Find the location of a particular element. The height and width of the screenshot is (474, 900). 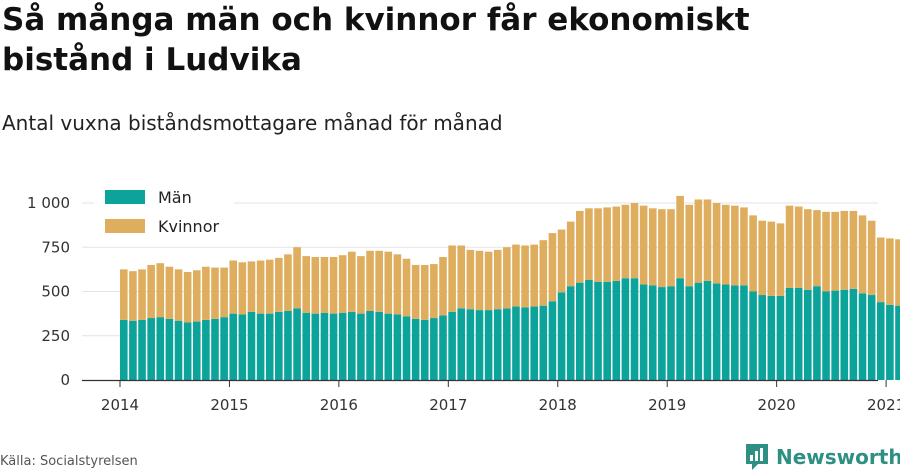

legend-swatch-man is located at coordinates (125, 197).